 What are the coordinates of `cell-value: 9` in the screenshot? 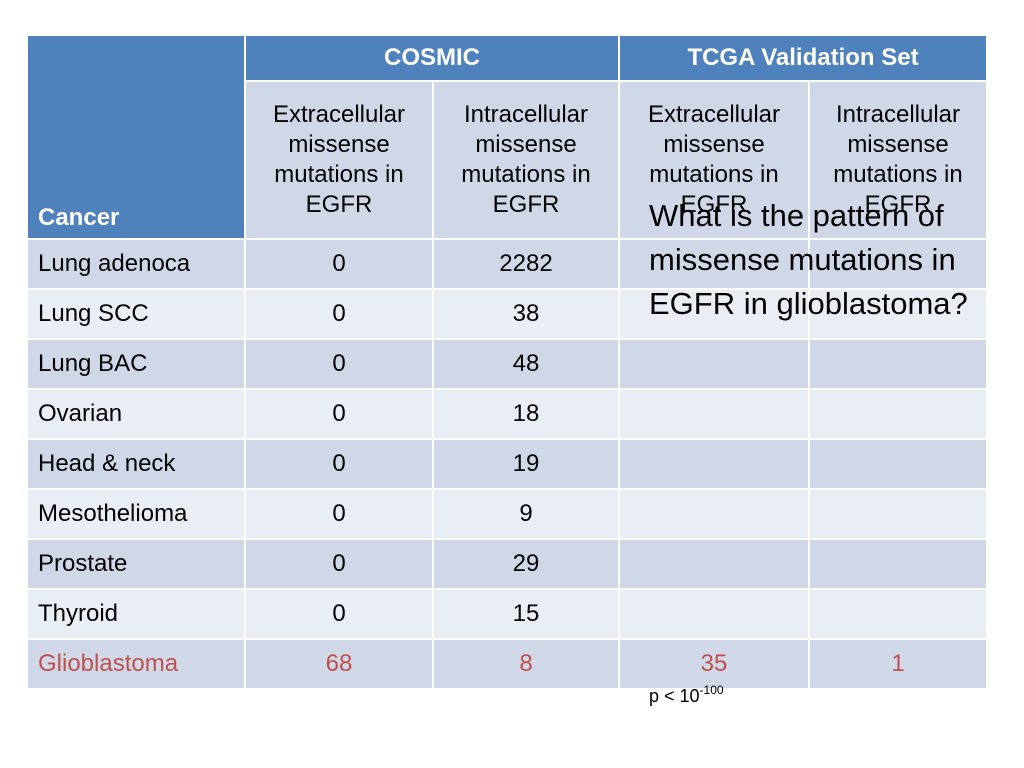 It's located at (526, 514).